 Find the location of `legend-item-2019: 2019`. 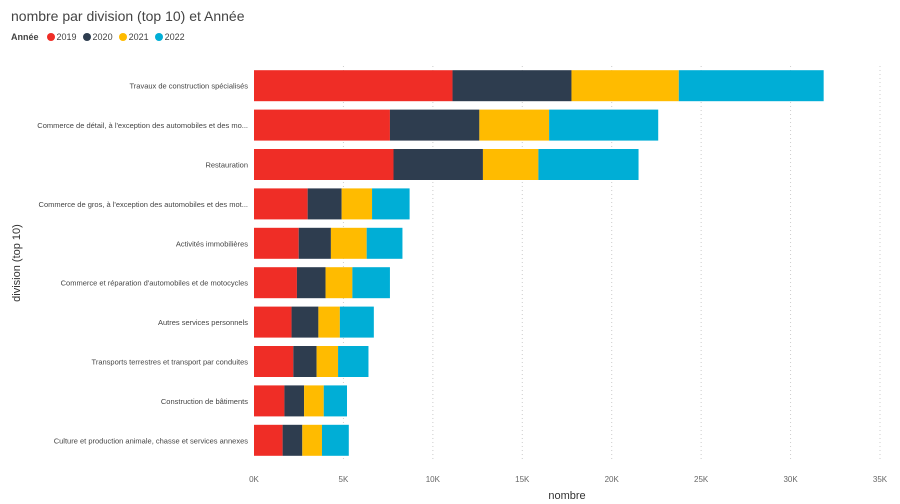

legend-item-2019: 2019 is located at coordinates (61, 37).